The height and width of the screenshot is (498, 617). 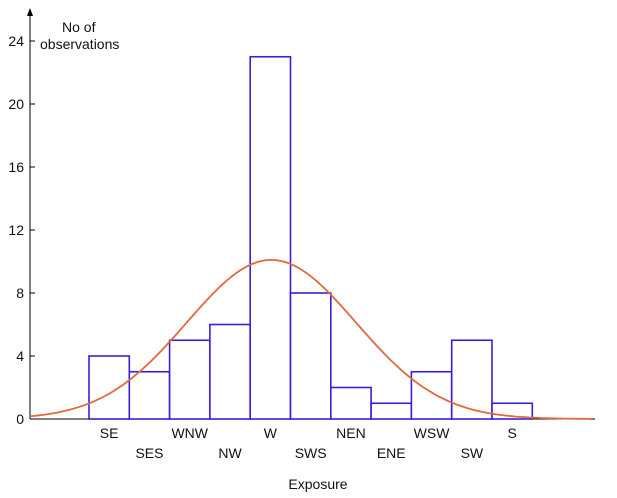 I want to click on y-axis-title-line1: No of, so click(x=79, y=27).